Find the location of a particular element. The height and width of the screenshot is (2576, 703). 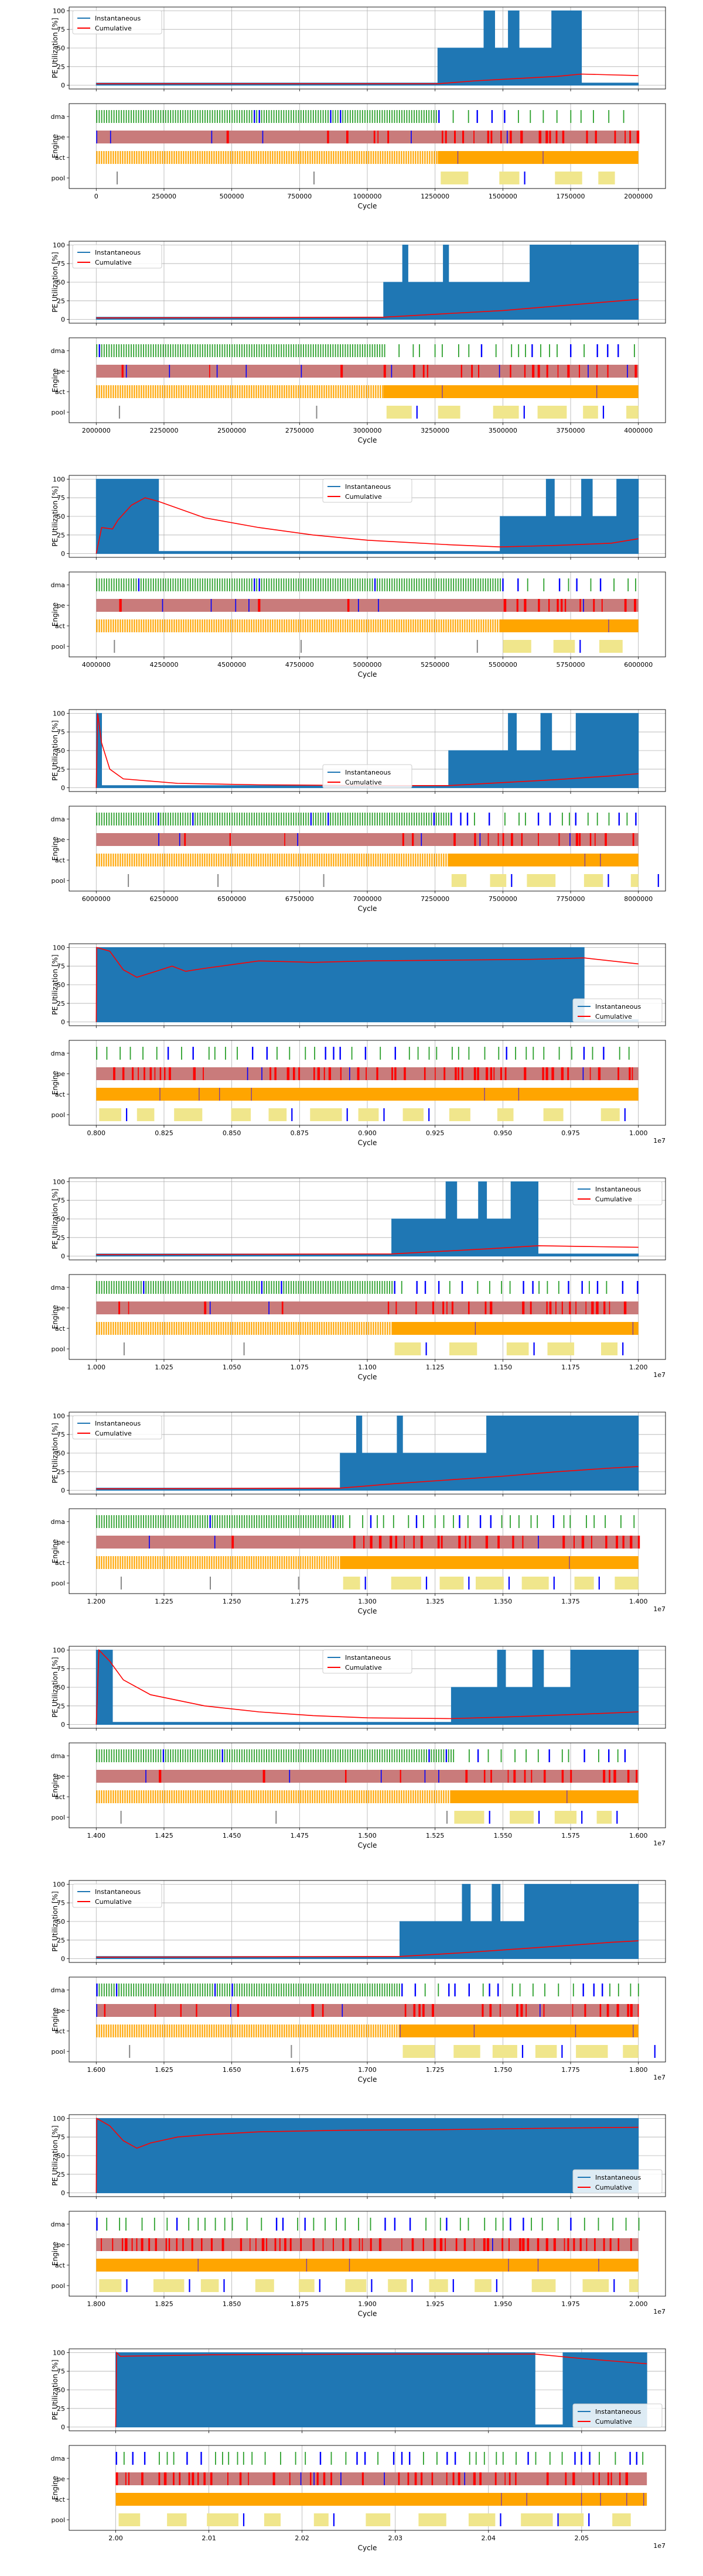

engine-xlabel: Cycle is located at coordinates (367, 2548).